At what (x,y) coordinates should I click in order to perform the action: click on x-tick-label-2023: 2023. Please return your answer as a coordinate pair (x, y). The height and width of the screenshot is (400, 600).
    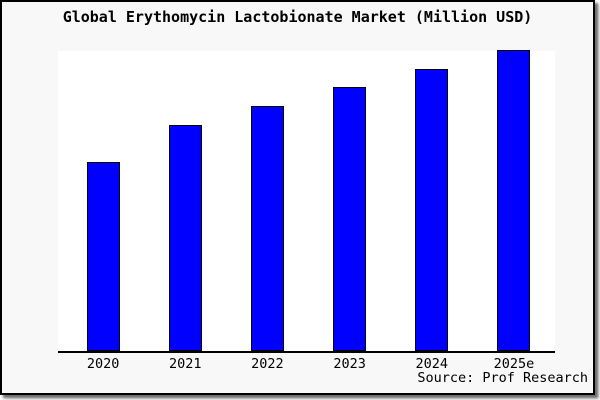
    Looking at the image, I should click on (349, 364).